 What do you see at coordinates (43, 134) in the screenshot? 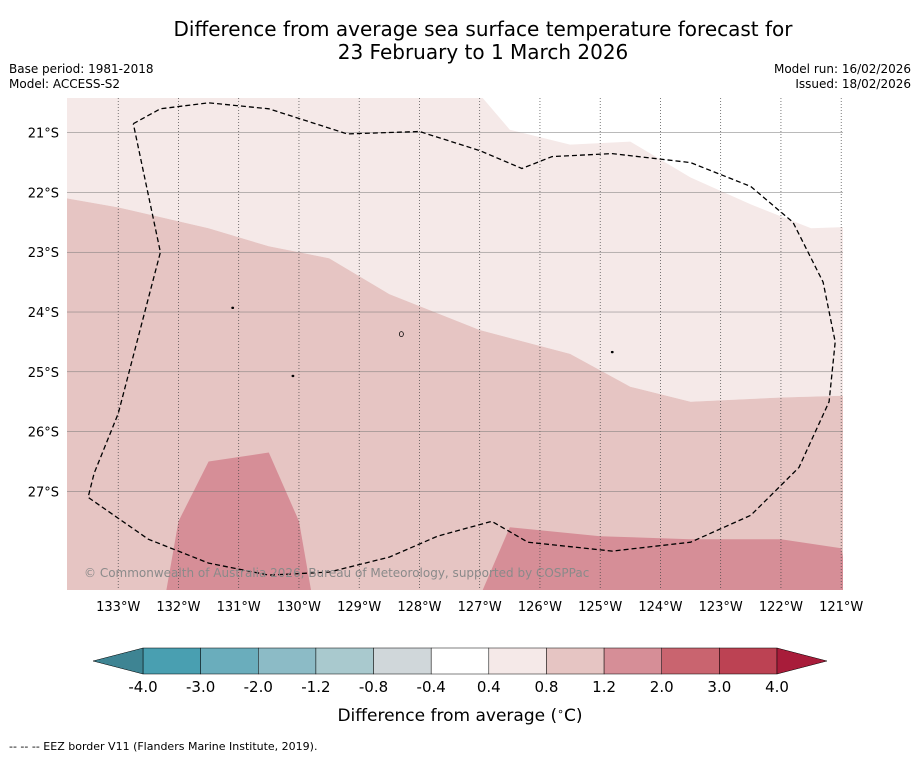
I see `lat-tick-label: 21°S` at bounding box center [43, 134].